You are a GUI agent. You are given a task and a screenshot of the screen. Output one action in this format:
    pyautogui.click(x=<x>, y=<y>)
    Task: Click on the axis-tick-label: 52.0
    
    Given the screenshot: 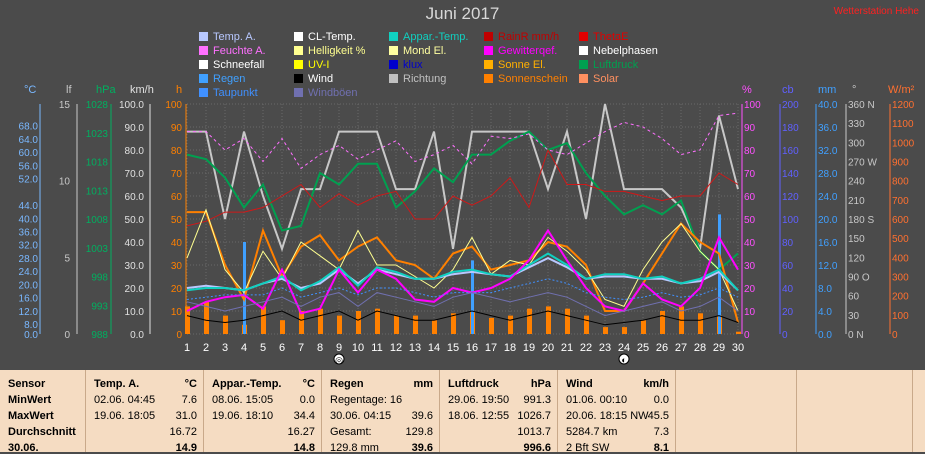 What is the action you would take?
    pyautogui.click(x=29, y=180)
    